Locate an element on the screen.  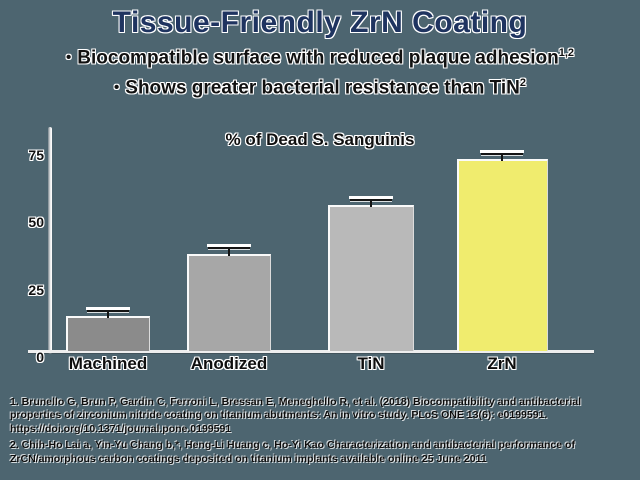
slide-title: Tissue-Friendly ZrN Coating is located at coordinates (320, 22).